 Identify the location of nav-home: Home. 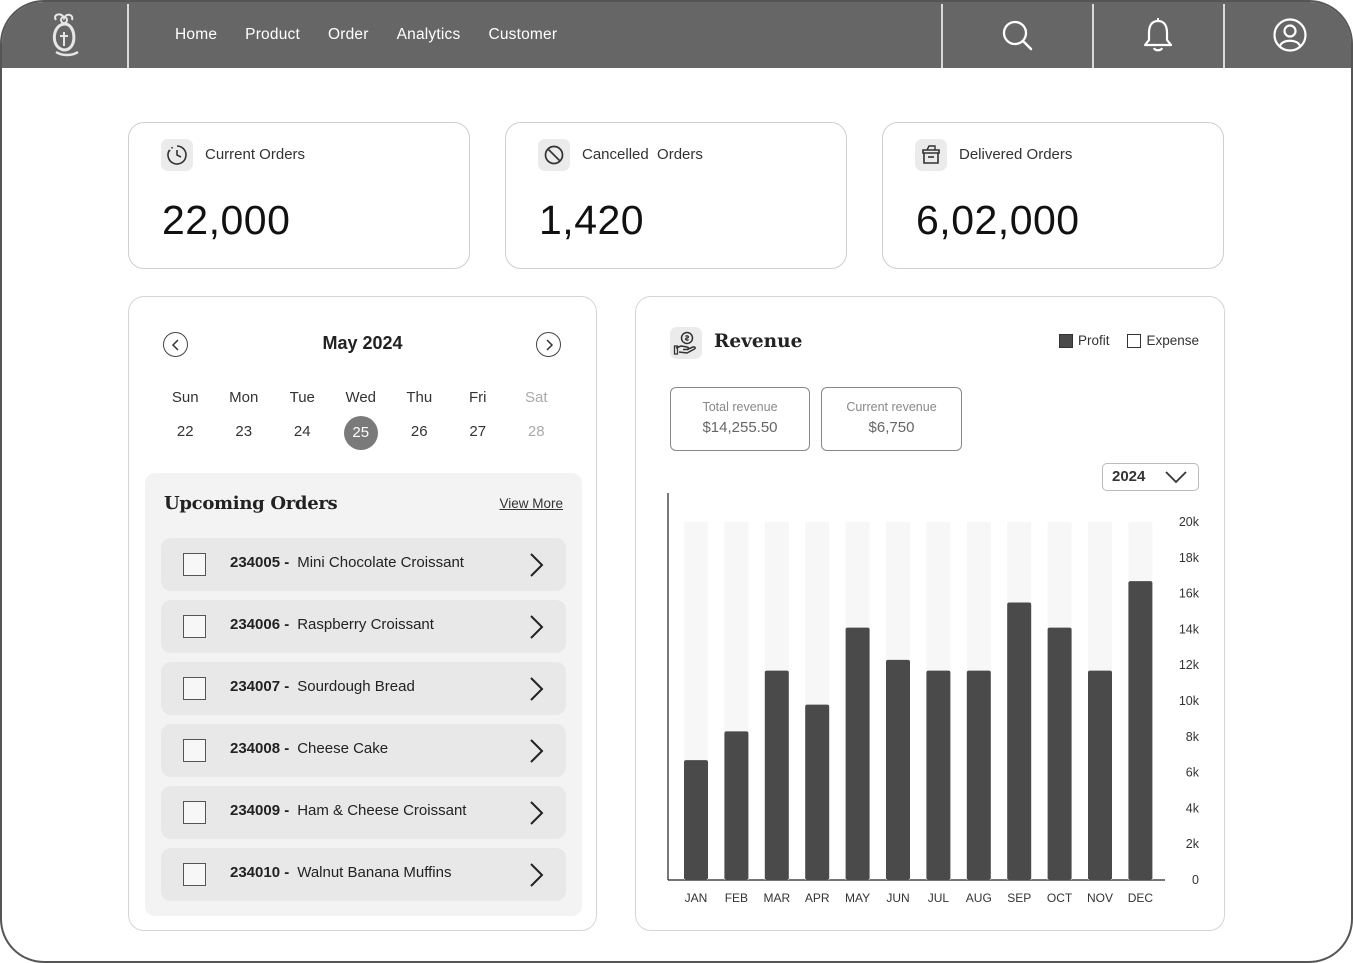
(196, 34).